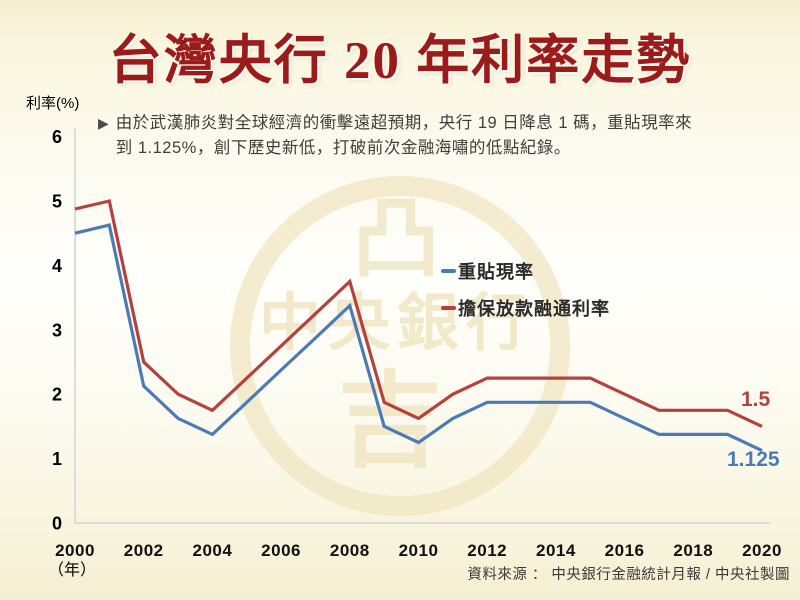 The image size is (800, 600). What do you see at coordinates (57, 137) in the screenshot?
I see `y-tick-label: 6` at bounding box center [57, 137].